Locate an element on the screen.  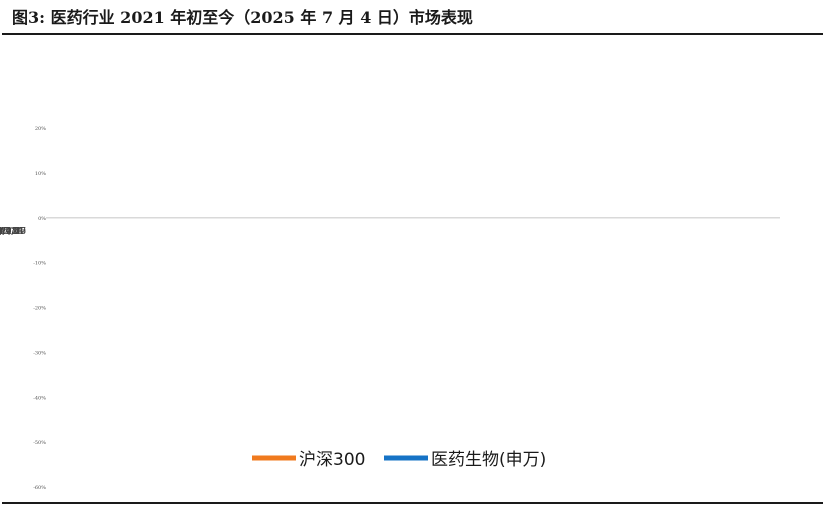
title-rule is located at coordinates (412, 34).